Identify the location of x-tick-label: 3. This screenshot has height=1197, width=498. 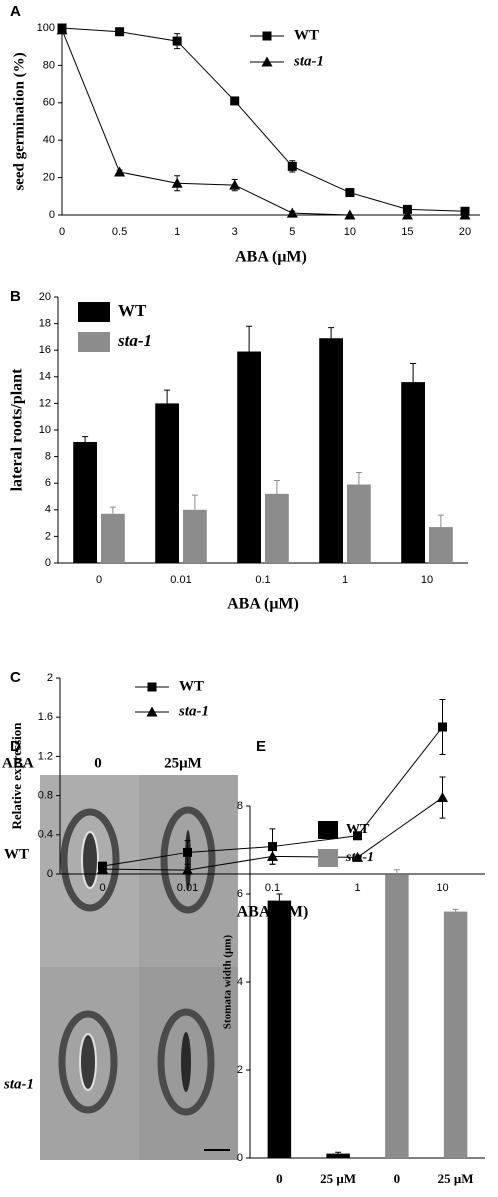
(235, 232).